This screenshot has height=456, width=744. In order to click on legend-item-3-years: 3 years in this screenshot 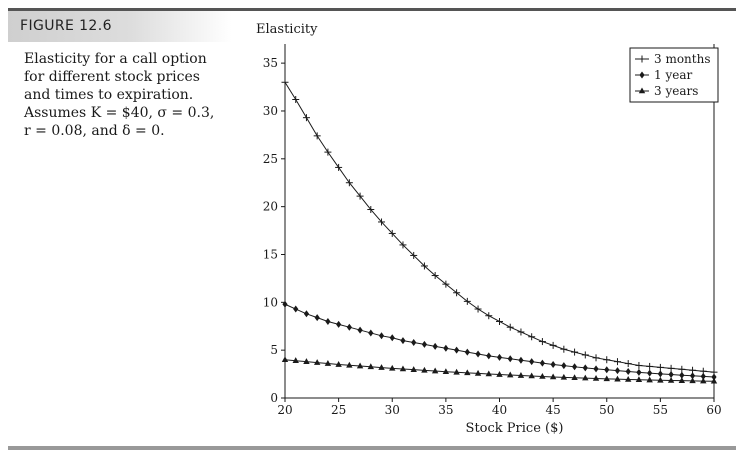, I will do `click(666, 91)`.